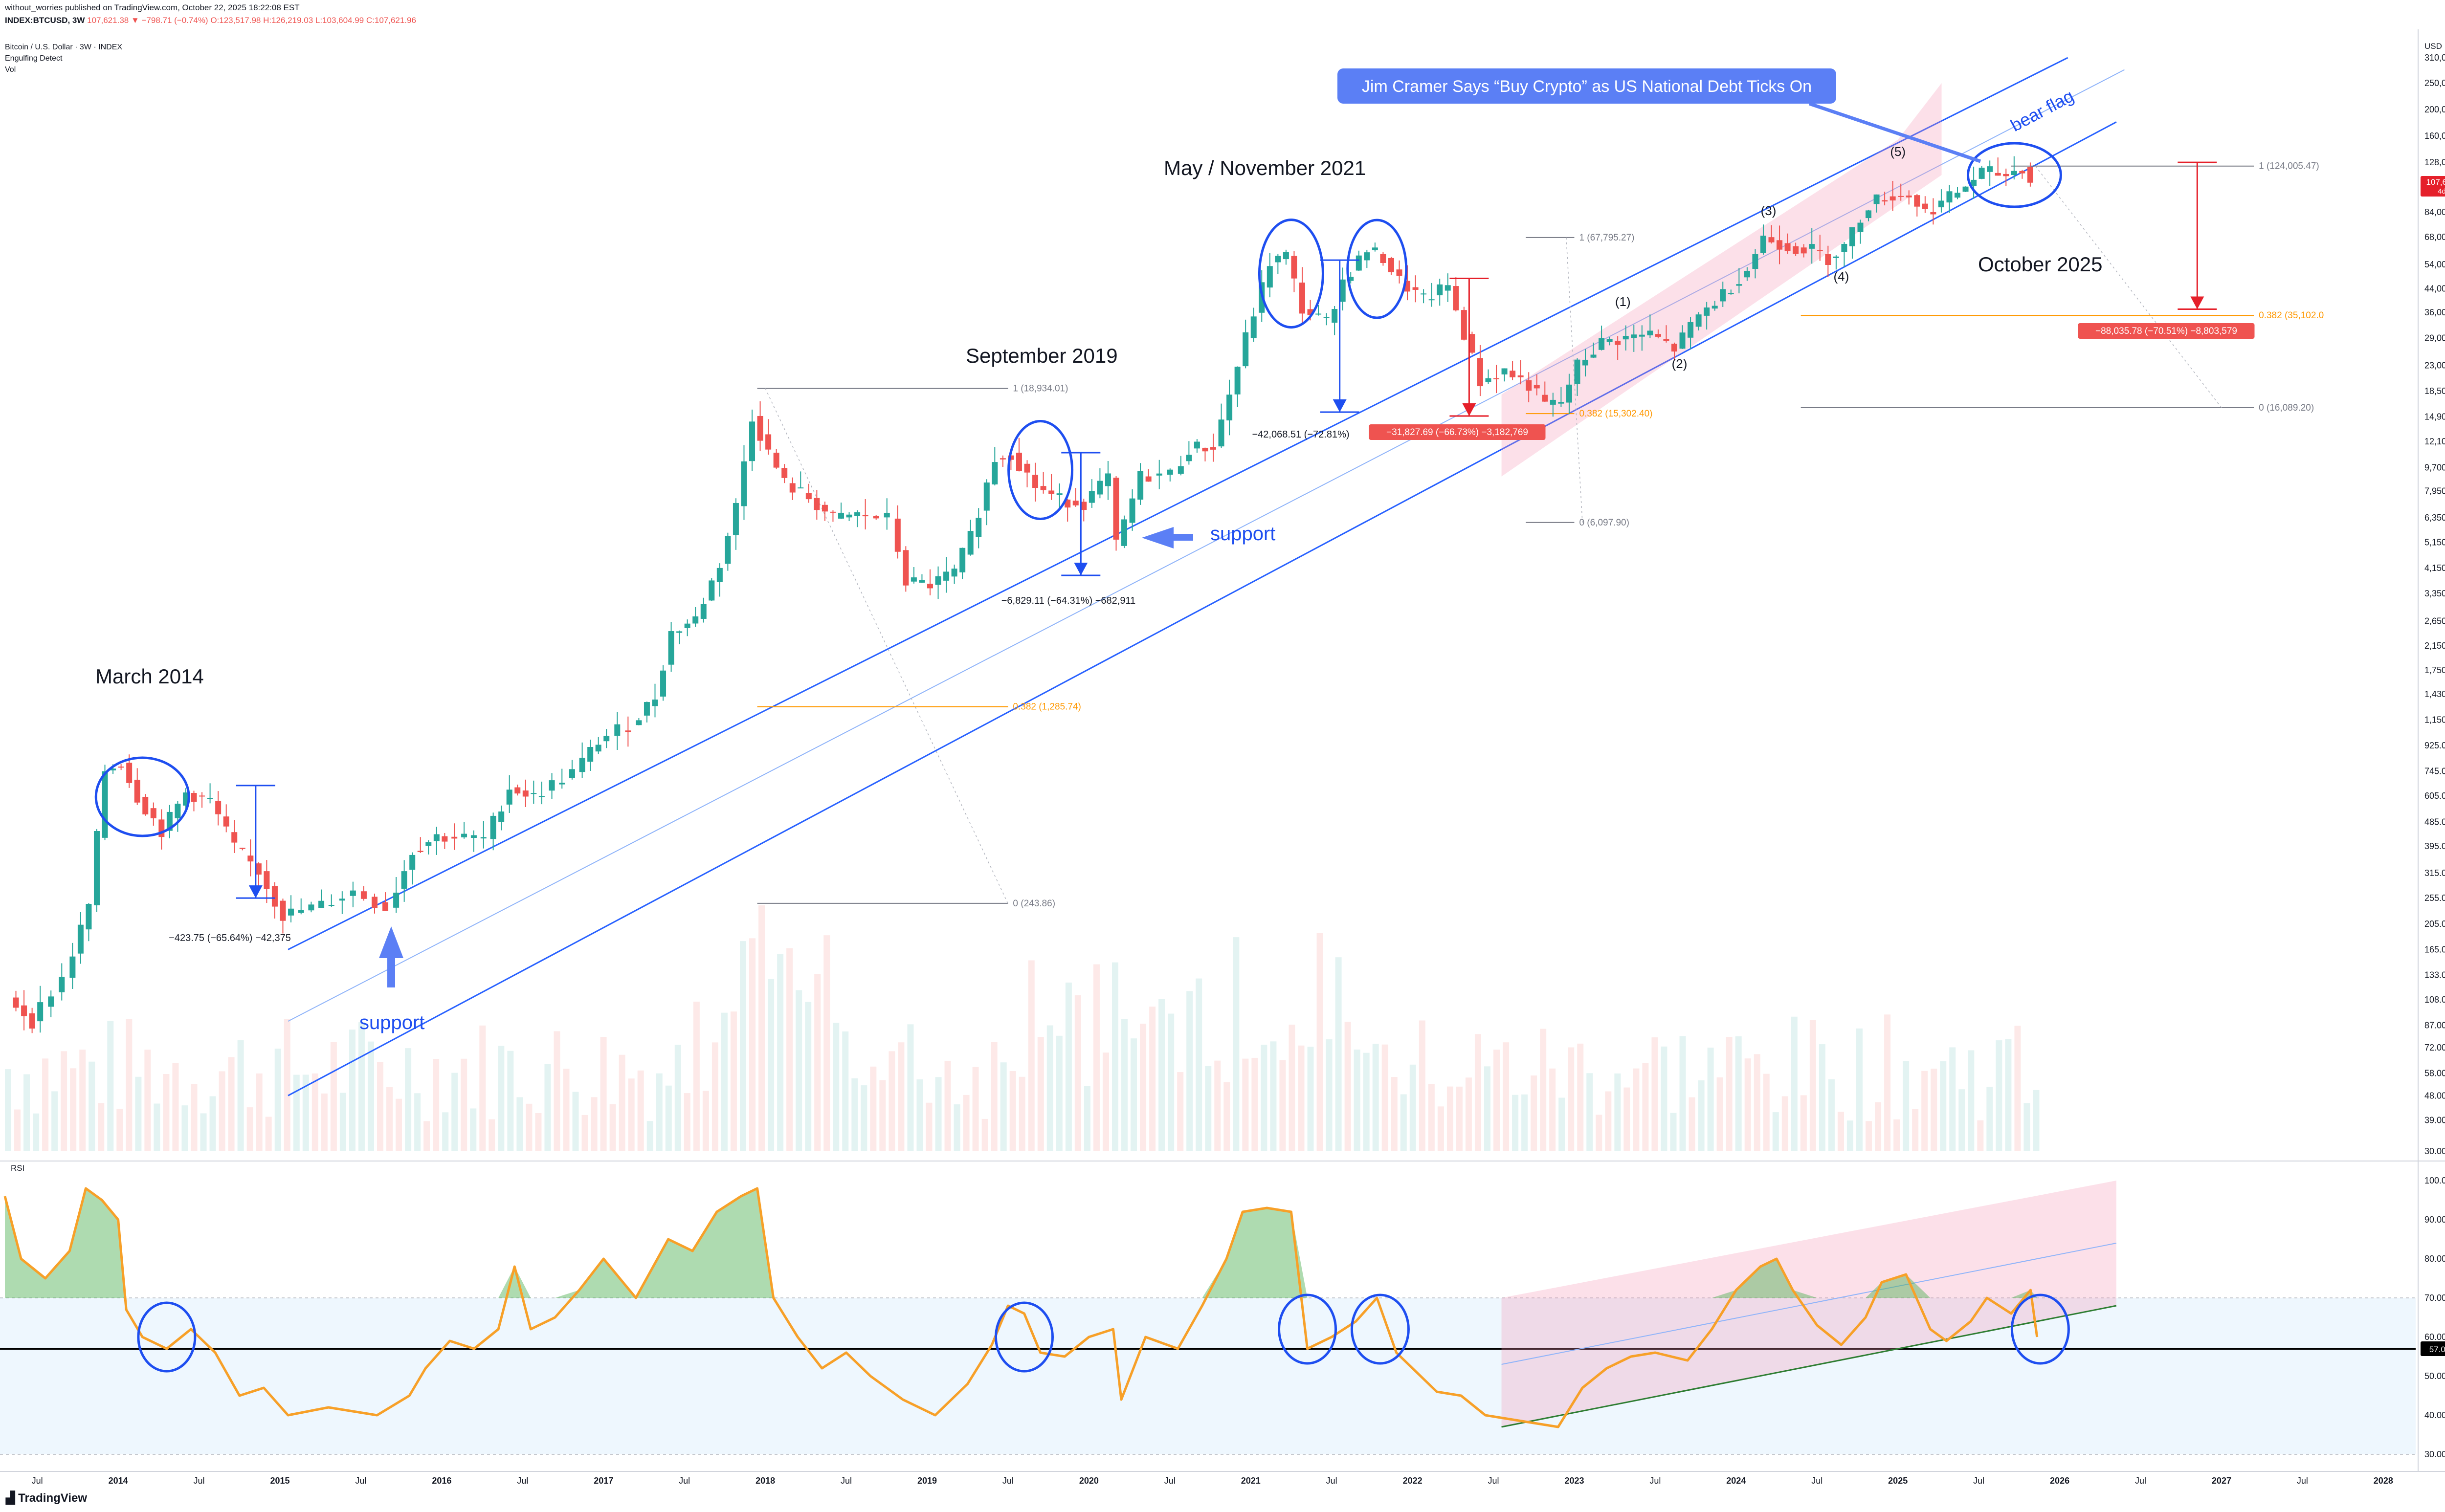 The height and width of the screenshot is (1512, 2445). Describe the element at coordinates (1377, 269) in the screenshot. I see `circle-november-2021` at that location.